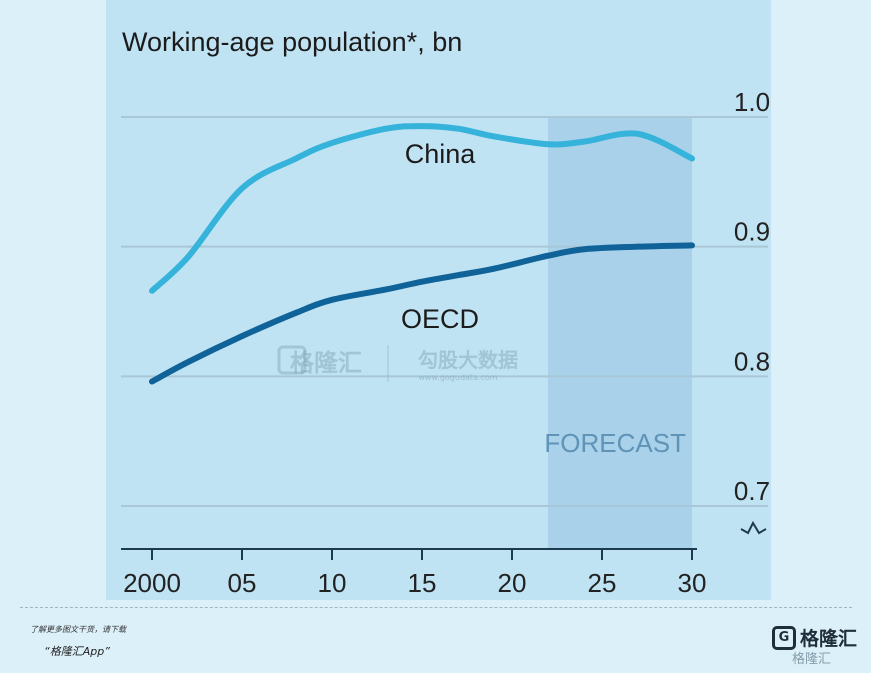  What do you see at coordinates (602, 583) in the screenshot?
I see `x-tick-label: 25` at bounding box center [602, 583].